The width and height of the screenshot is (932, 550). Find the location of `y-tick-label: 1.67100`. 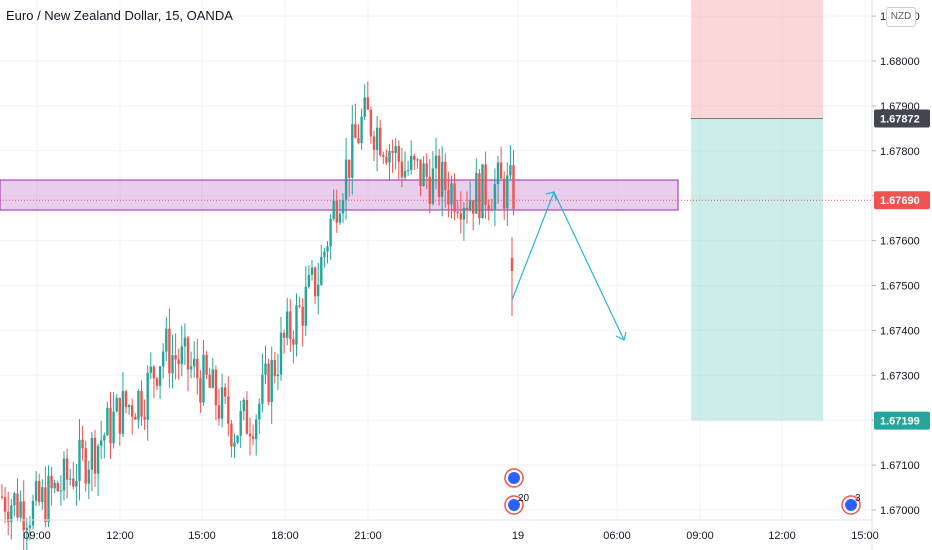

y-tick-label: 1.67100 is located at coordinates (900, 466).